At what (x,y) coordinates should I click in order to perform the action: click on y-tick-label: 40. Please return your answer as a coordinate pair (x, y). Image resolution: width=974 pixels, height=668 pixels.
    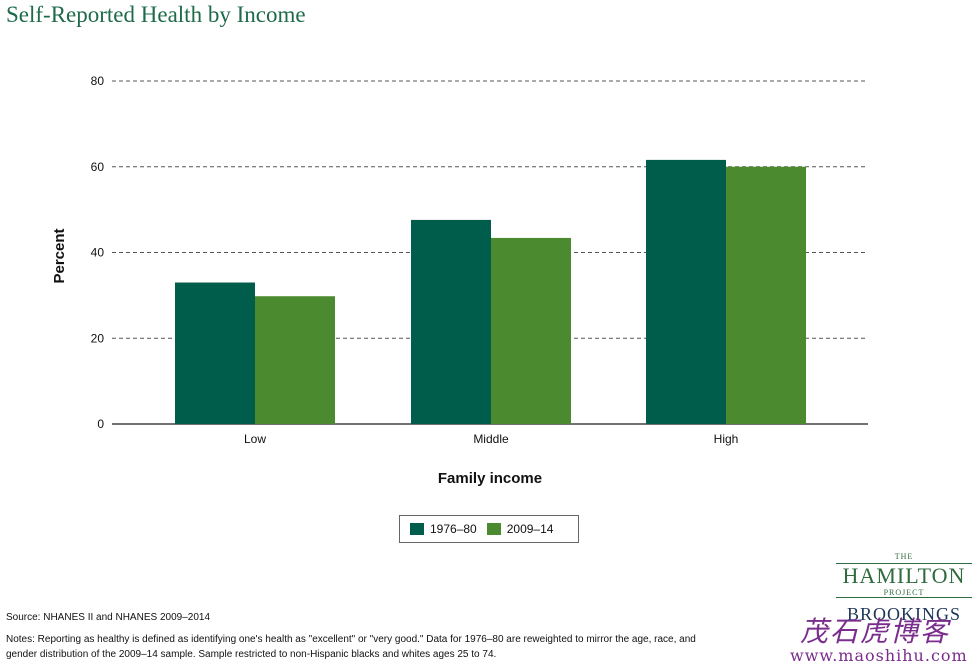
    Looking at the image, I should click on (98, 253).